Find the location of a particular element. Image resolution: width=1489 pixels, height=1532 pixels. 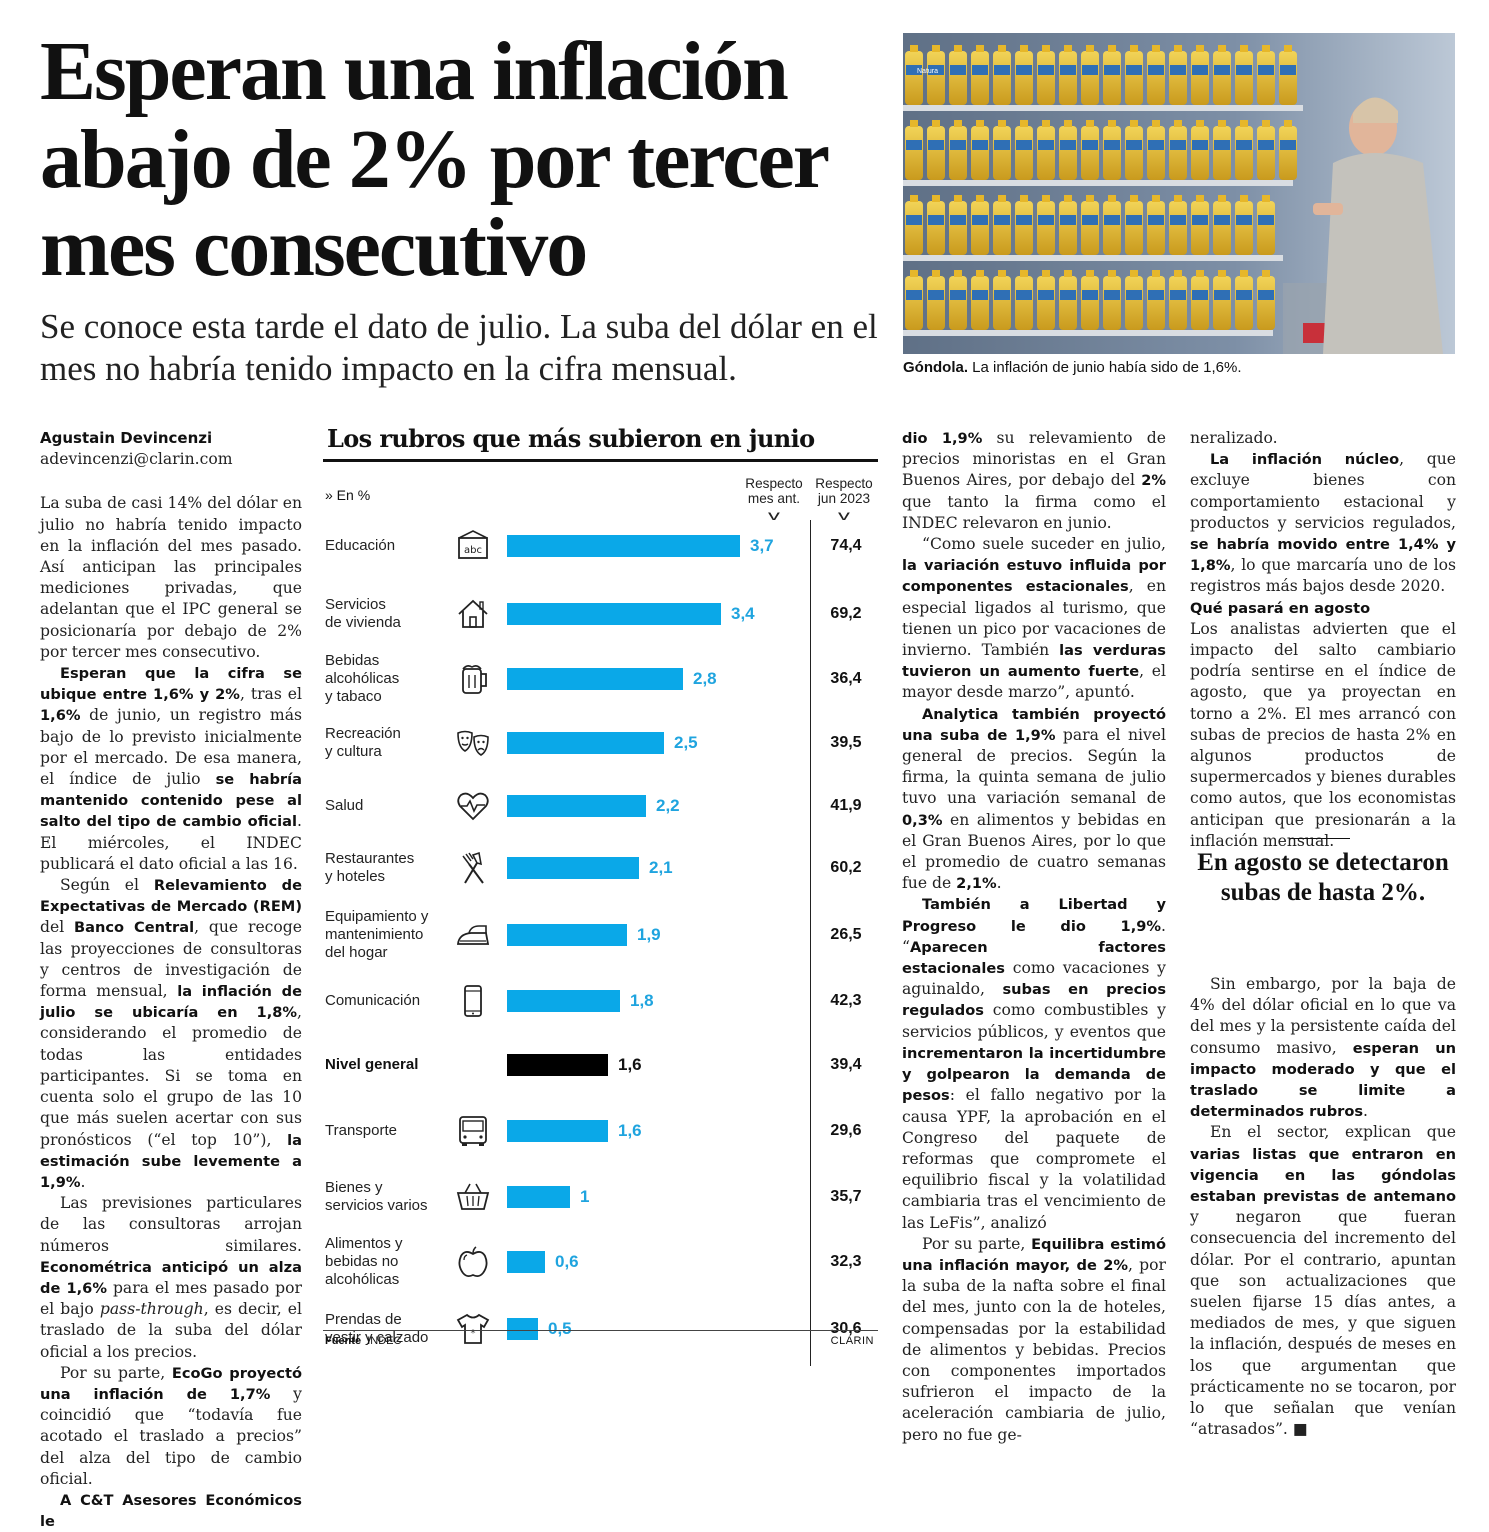

fork-knife-icon is located at coordinates (473, 868).